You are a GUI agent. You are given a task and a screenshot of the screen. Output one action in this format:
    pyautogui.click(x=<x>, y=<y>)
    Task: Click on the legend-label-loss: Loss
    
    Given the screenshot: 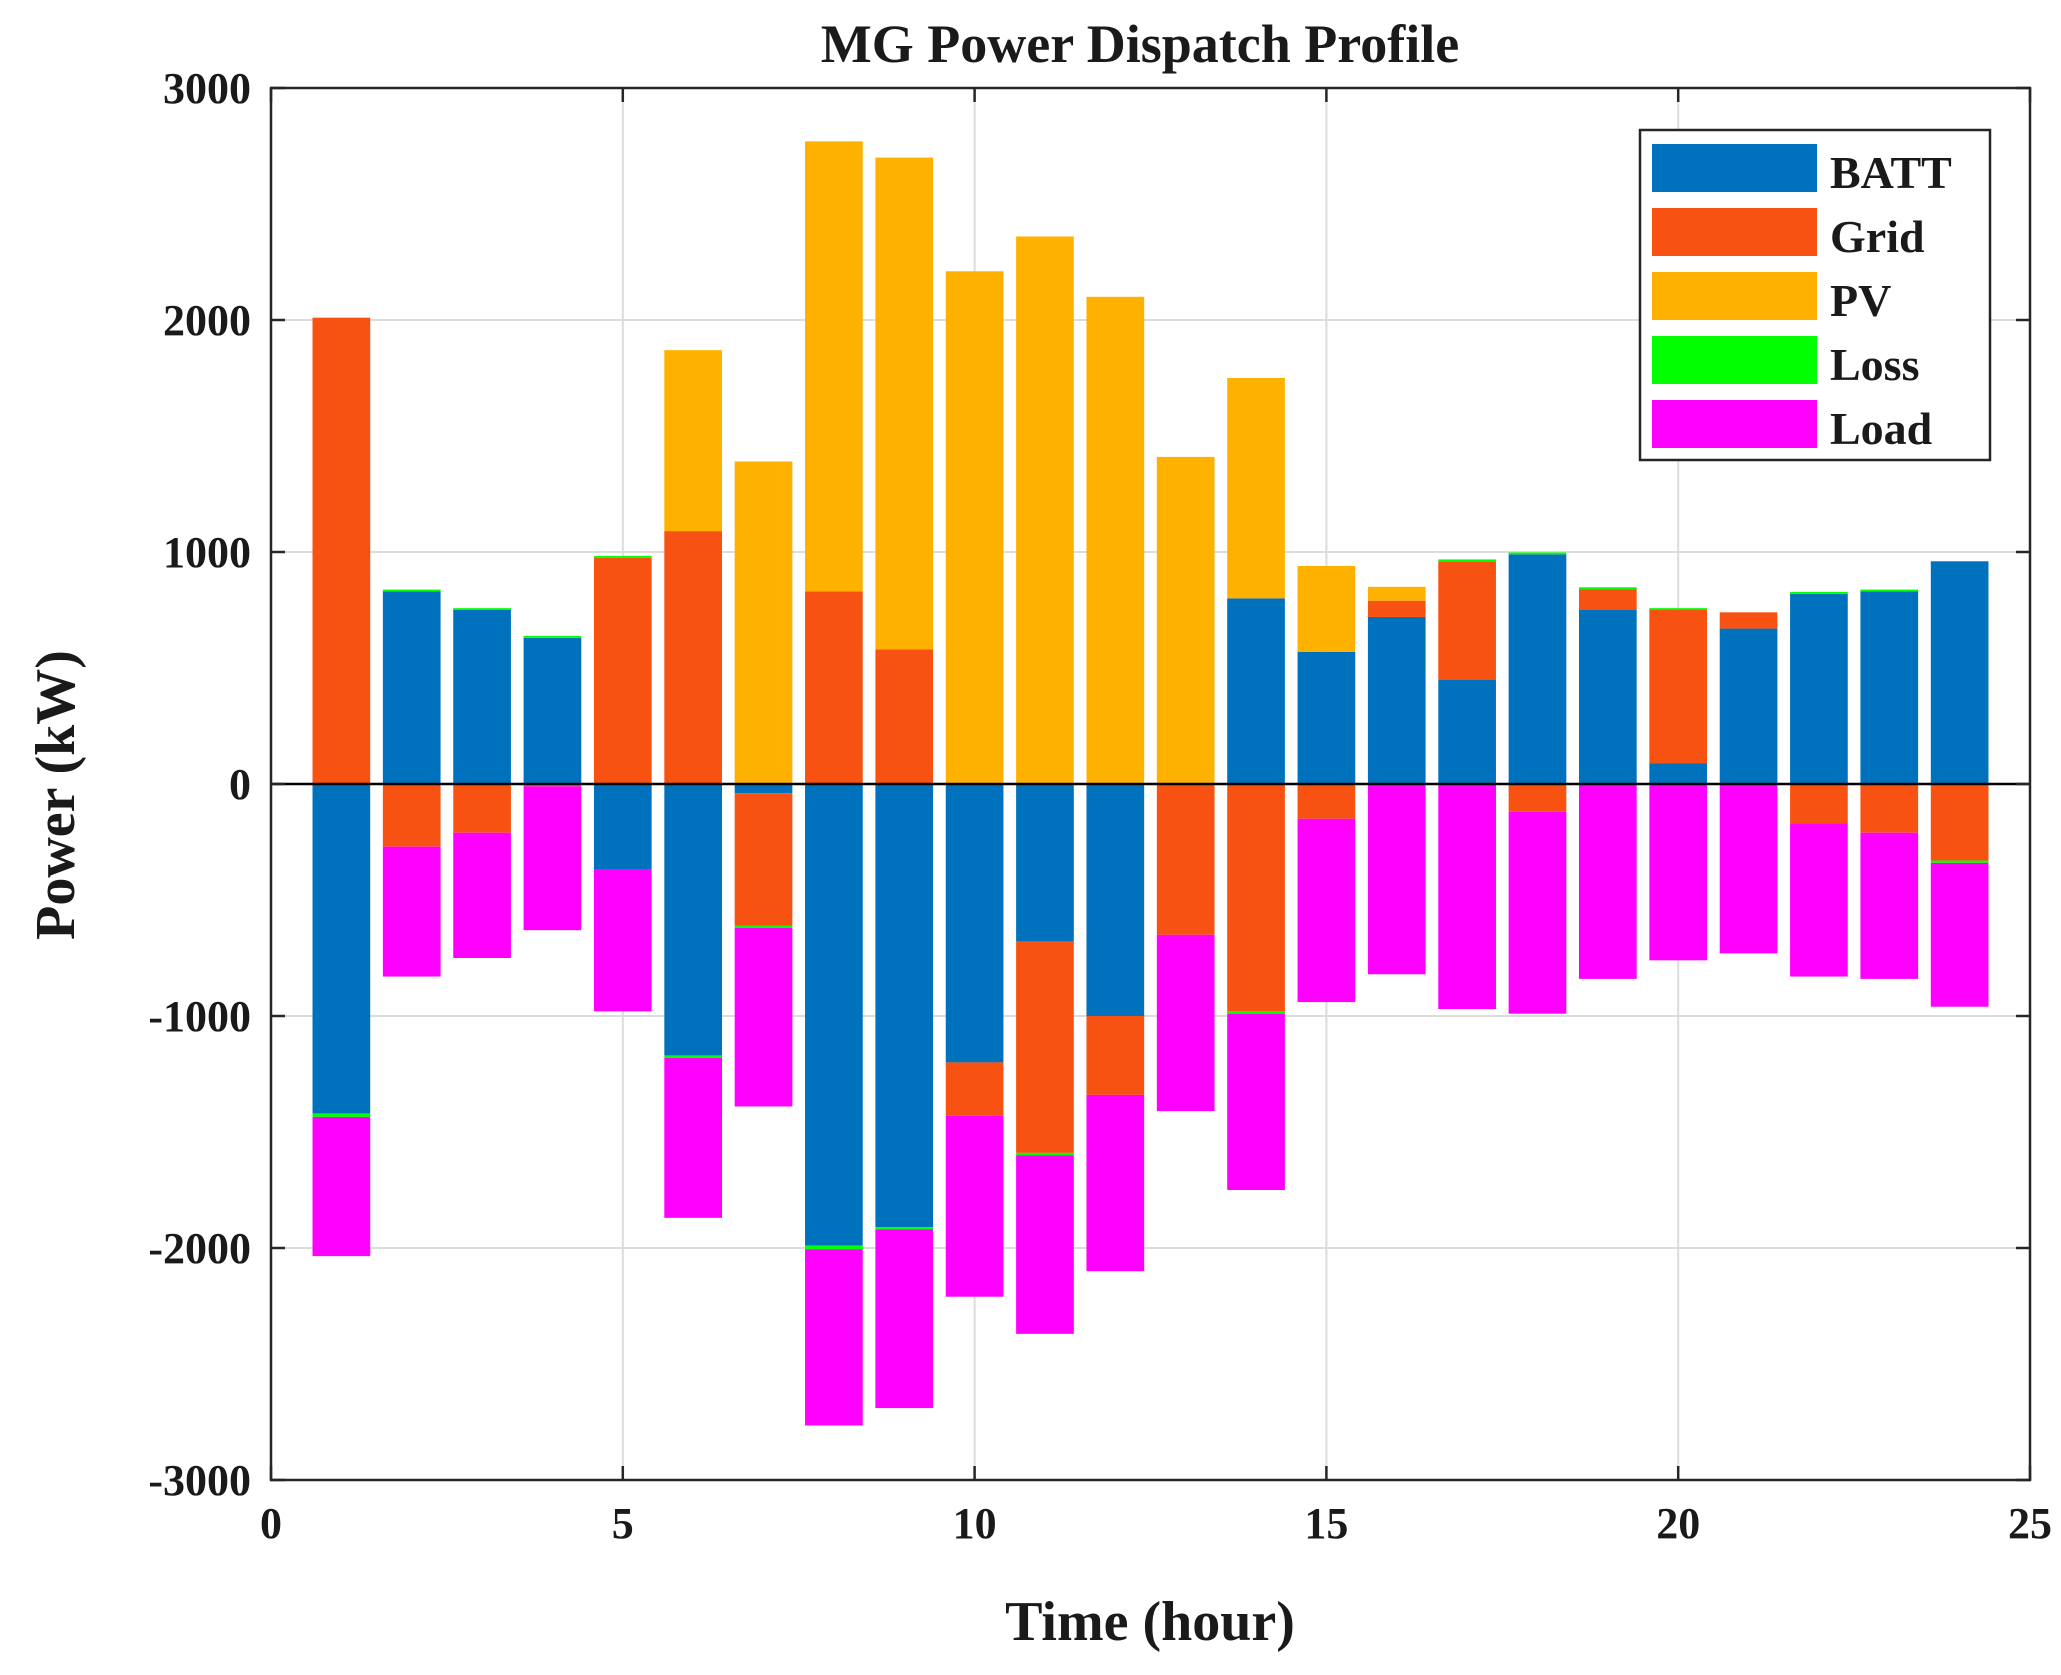 What is the action you would take?
    pyautogui.click(x=1874, y=364)
    